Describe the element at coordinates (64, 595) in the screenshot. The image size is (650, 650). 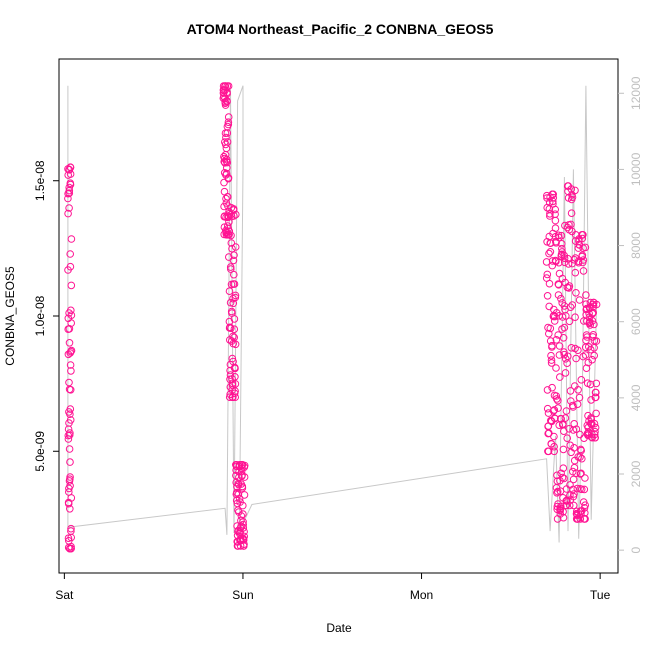
I see `x-tick-label: Sat` at that location.